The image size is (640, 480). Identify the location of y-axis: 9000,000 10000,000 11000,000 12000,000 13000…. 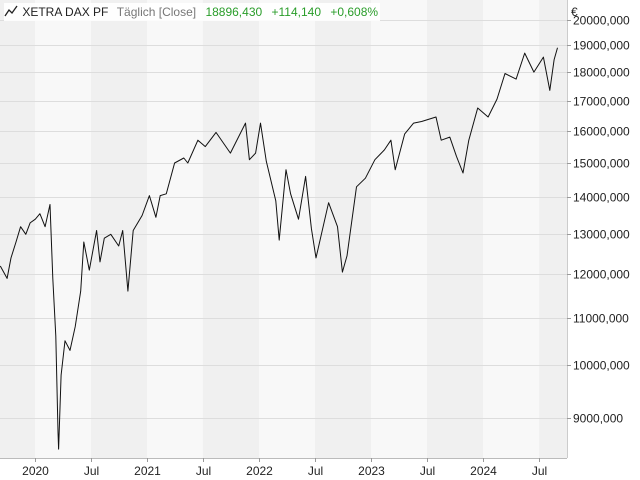
(598, 220).